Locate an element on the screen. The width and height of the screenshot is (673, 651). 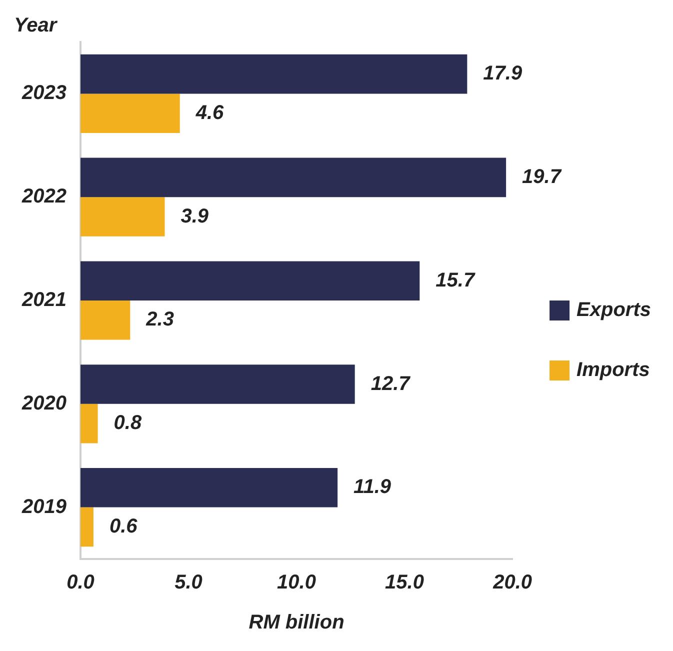
data-label: 0.8 is located at coordinates (128, 423).